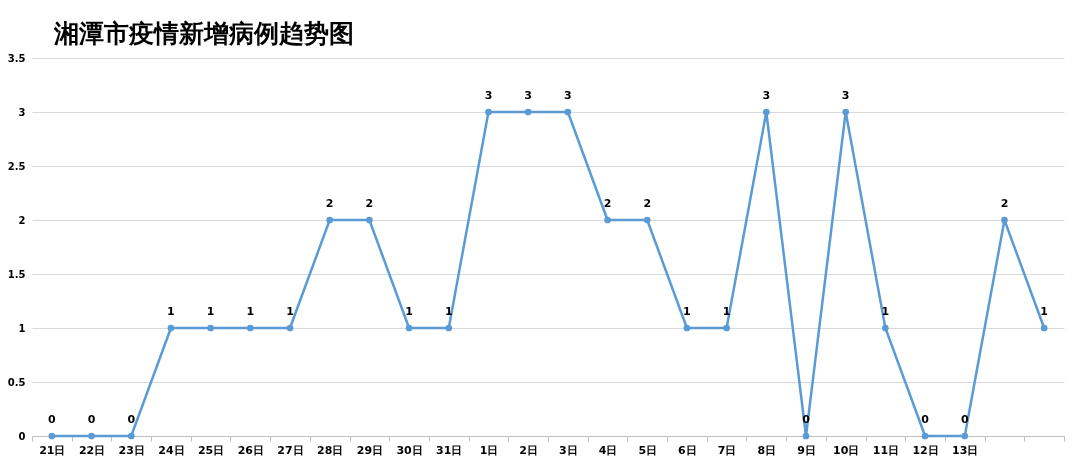 Image resolution: width=1080 pixels, height=468 pixels. Describe the element at coordinates (886, 450) in the screenshot. I see `x-tick-label: 11日` at that location.